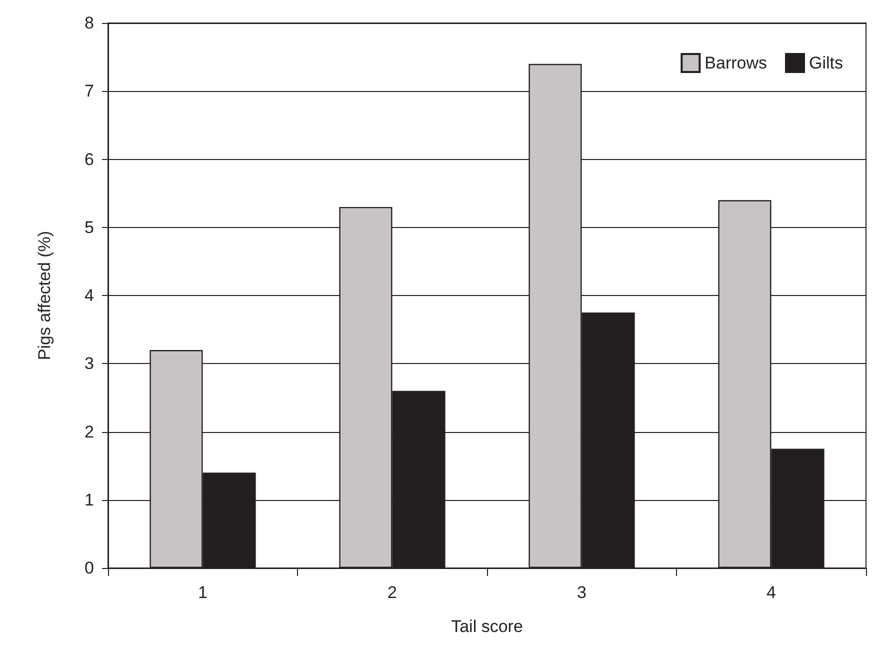 The width and height of the screenshot is (876, 666). What do you see at coordinates (89, 91) in the screenshot?
I see `y-tick-label: 7` at bounding box center [89, 91].